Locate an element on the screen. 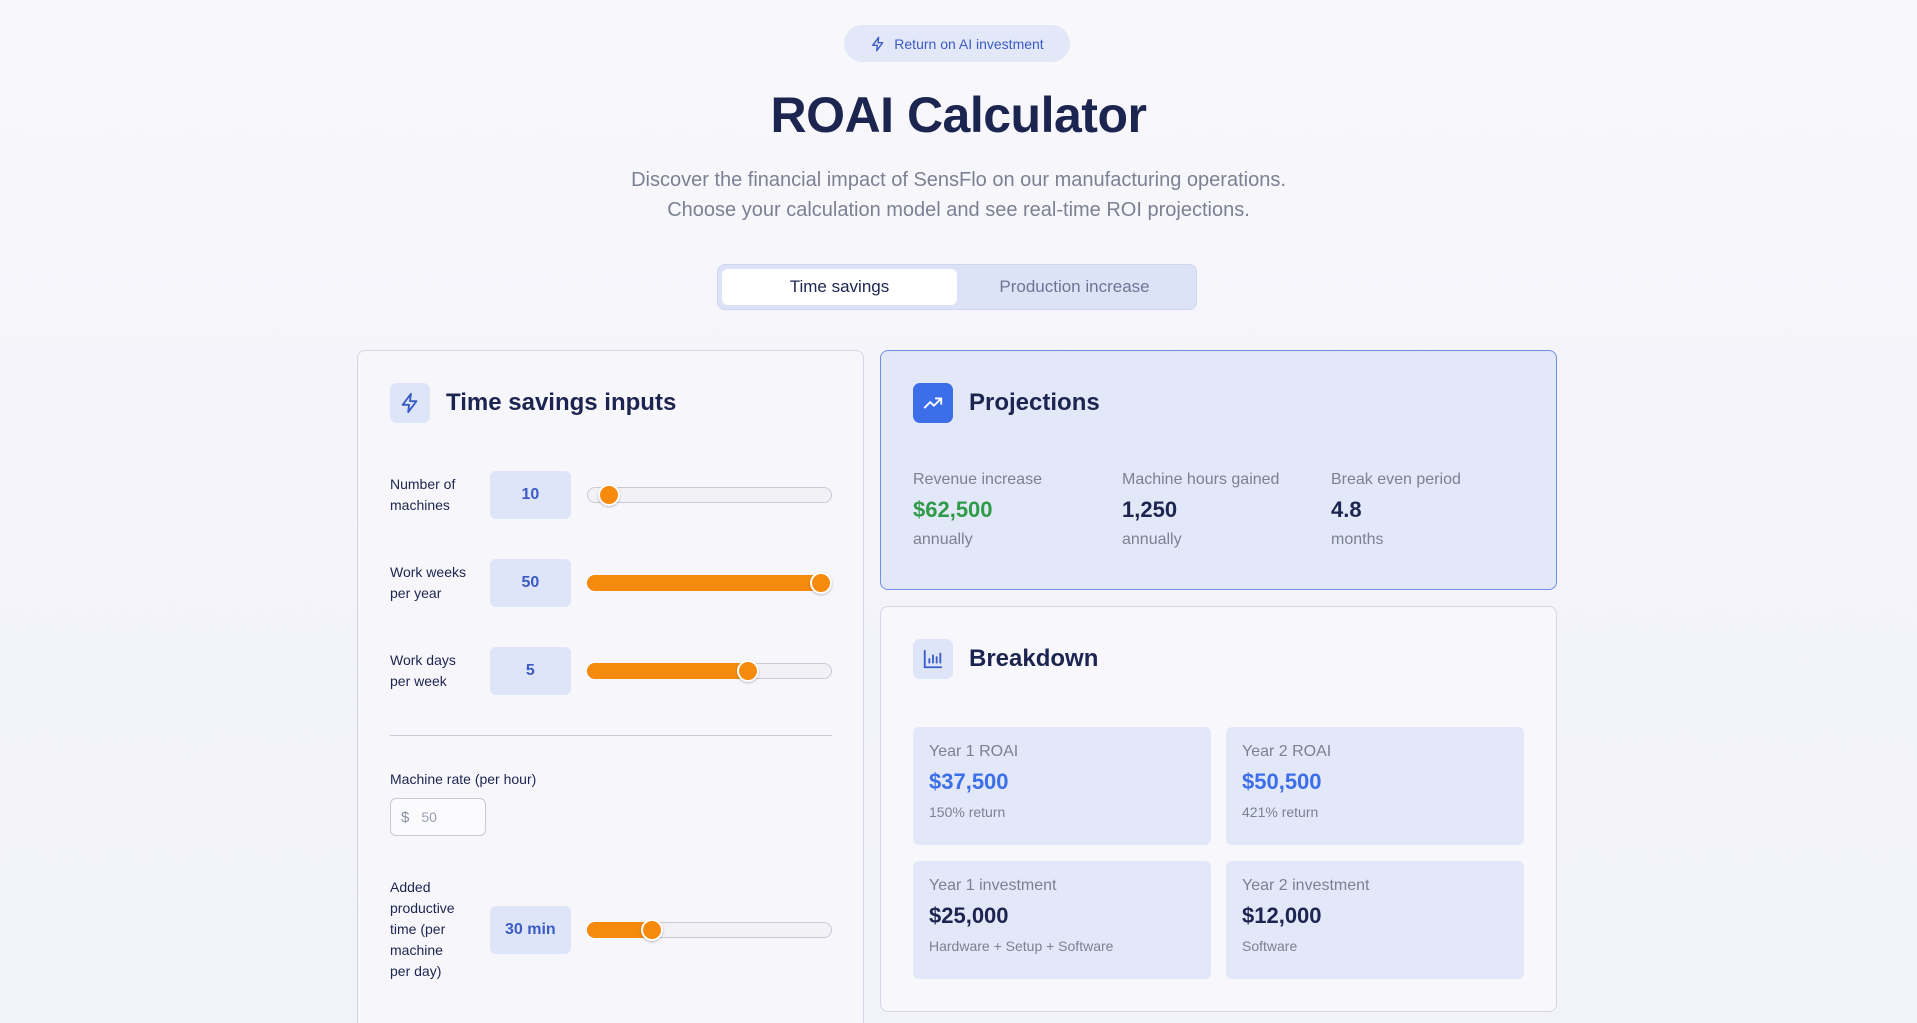 This screenshot has width=1917, height=1023. productive-label-line-2: productive is located at coordinates (422, 908).